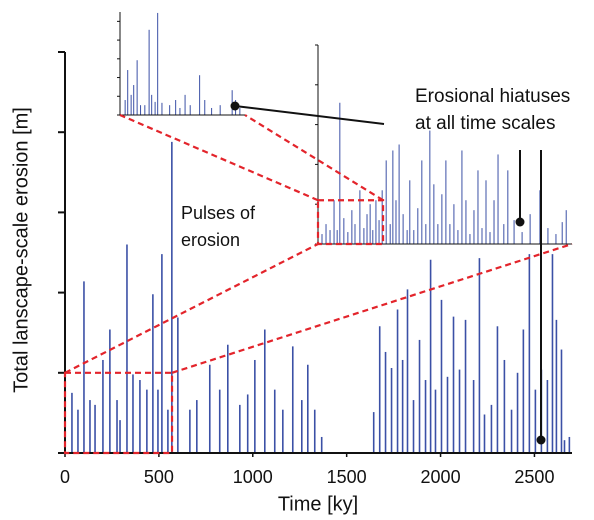 This screenshot has width=594, height=520. I want to click on y-axis-label: Total lanscape-scale erosion [m], so click(21, 250).